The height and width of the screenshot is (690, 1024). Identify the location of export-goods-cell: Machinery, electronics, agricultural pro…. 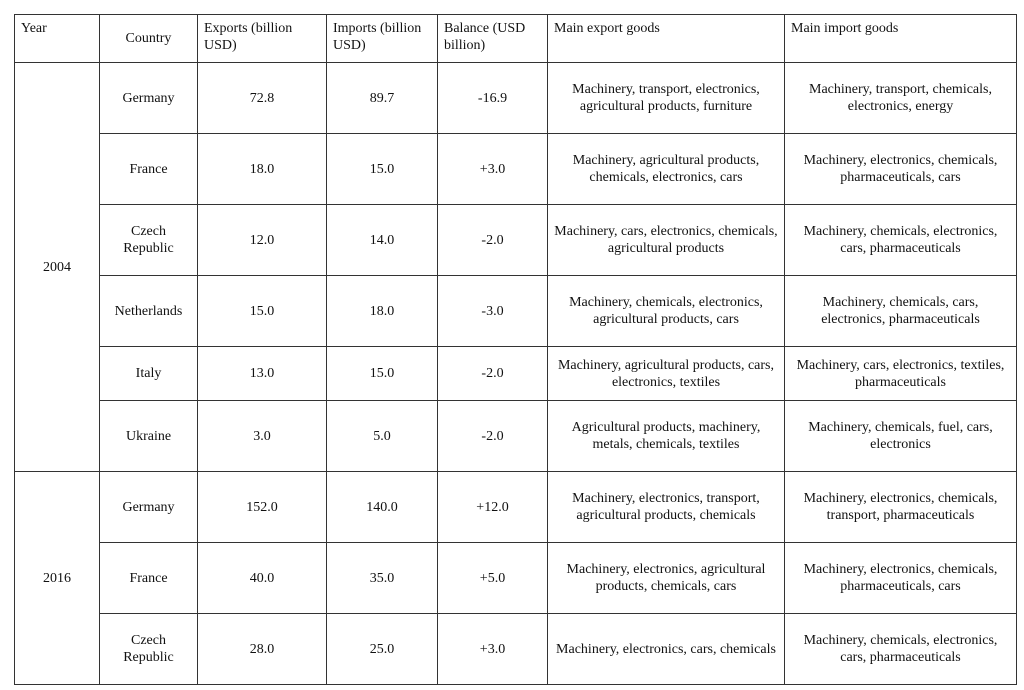
(666, 578).